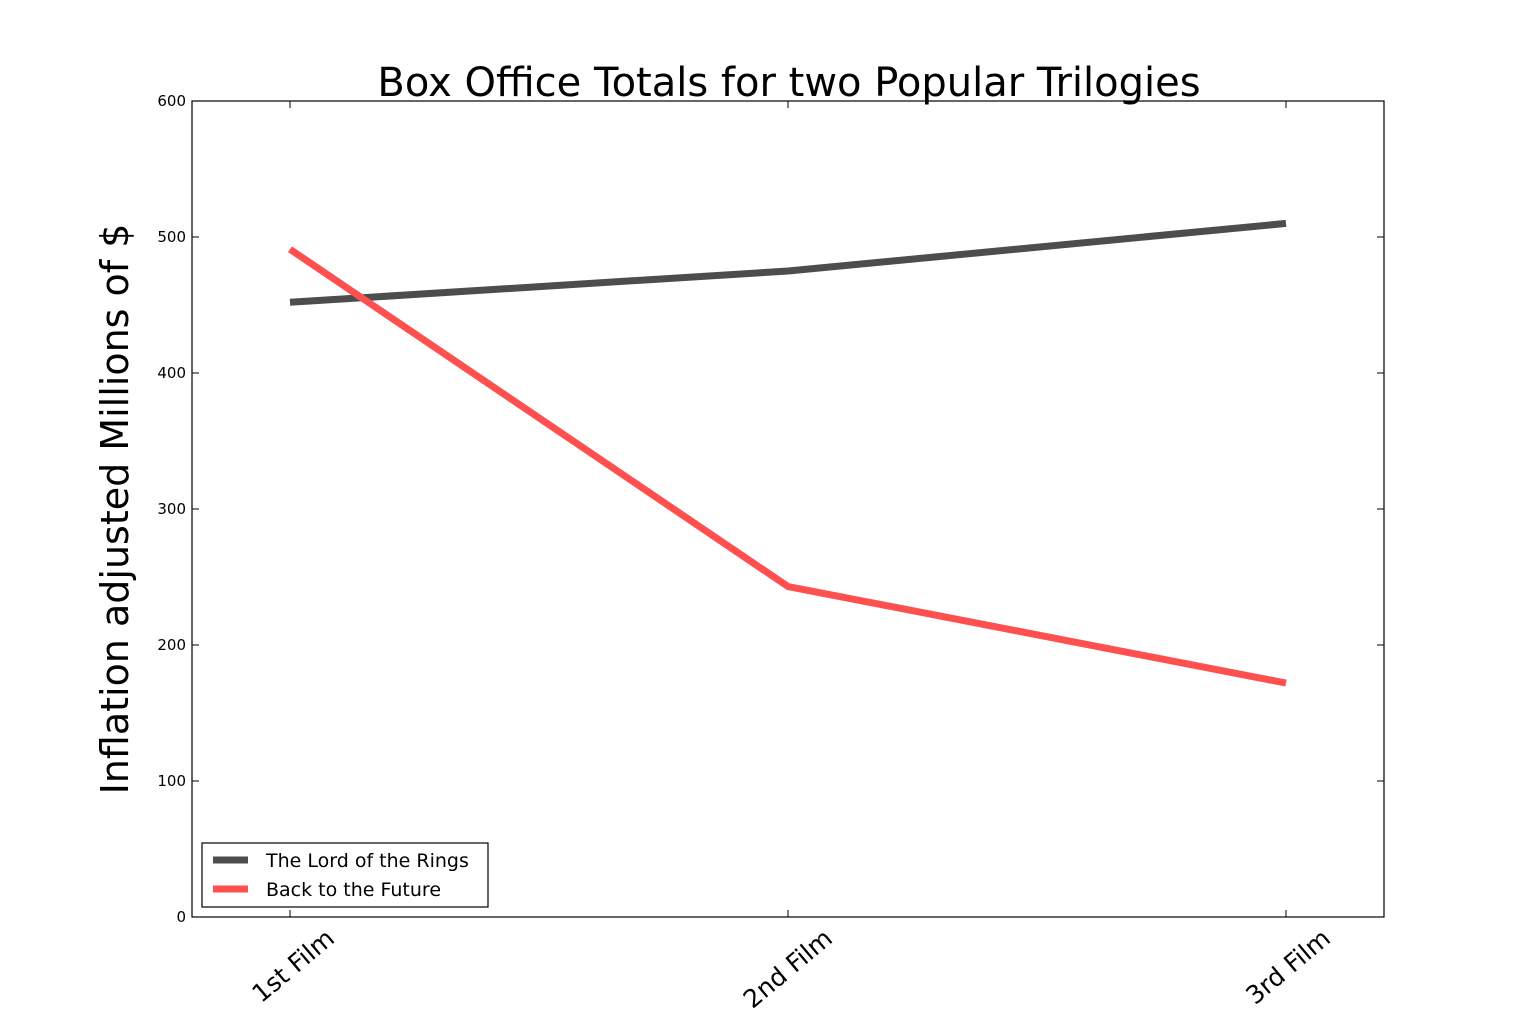 The width and height of the screenshot is (1537, 1019). Describe the element at coordinates (171, 781) in the screenshot. I see `y-tick-label: 100` at that location.